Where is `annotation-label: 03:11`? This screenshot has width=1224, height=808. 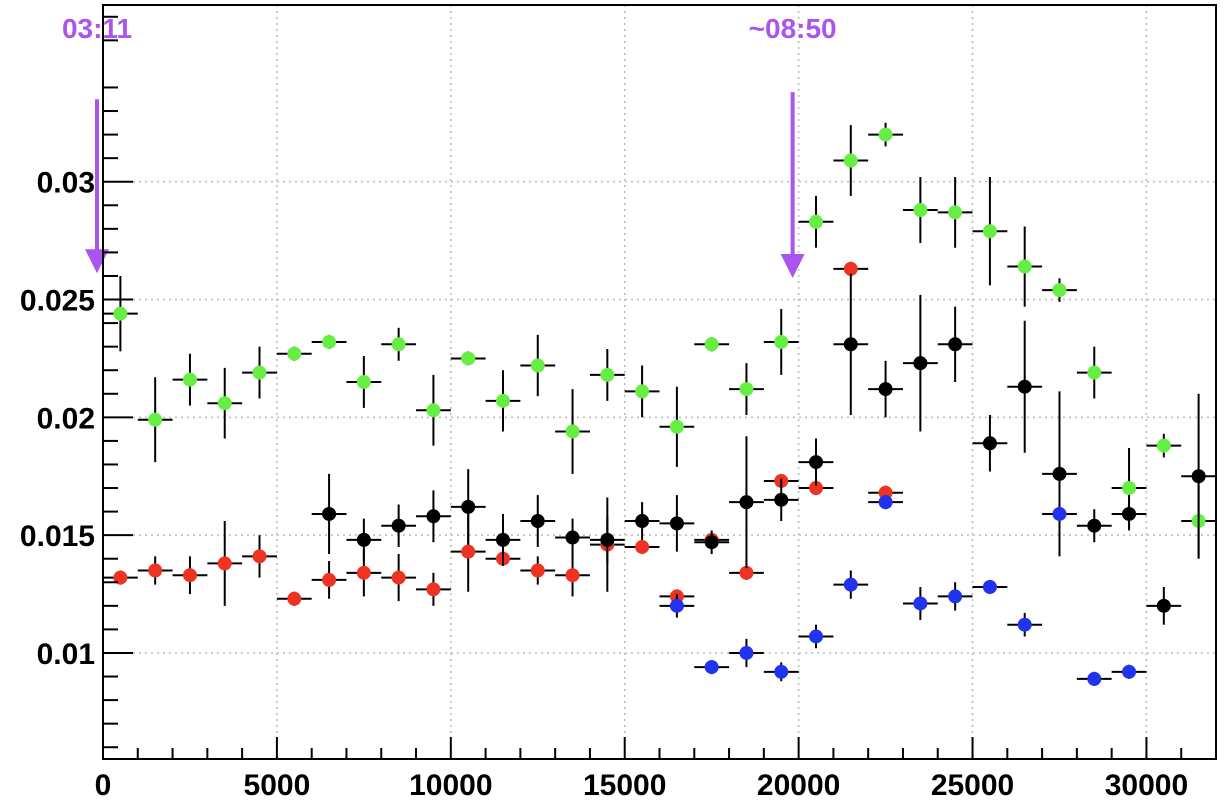
annotation-label: 03:11 is located at coordinates (97, 28).